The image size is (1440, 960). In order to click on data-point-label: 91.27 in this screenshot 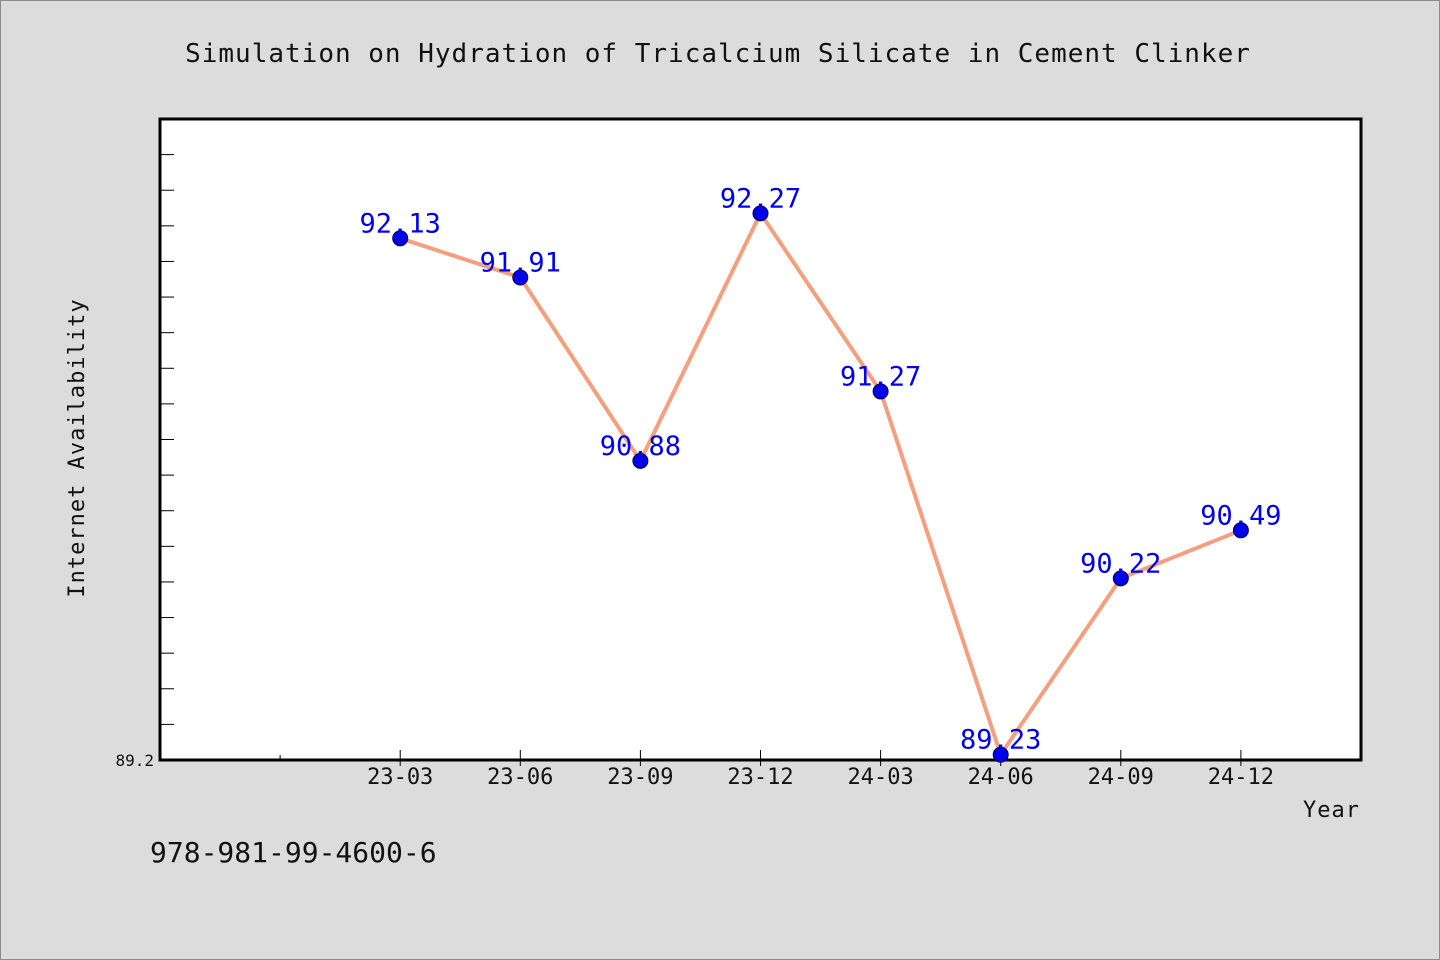, I will do `click(880, 376)`.